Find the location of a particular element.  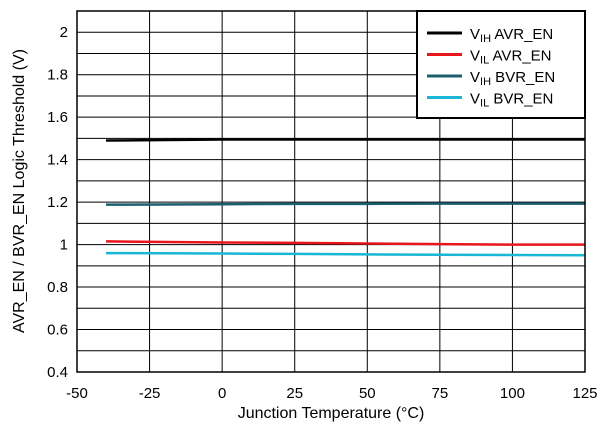

y-tick-label: 1.2 is located at coordinates (57, 202).